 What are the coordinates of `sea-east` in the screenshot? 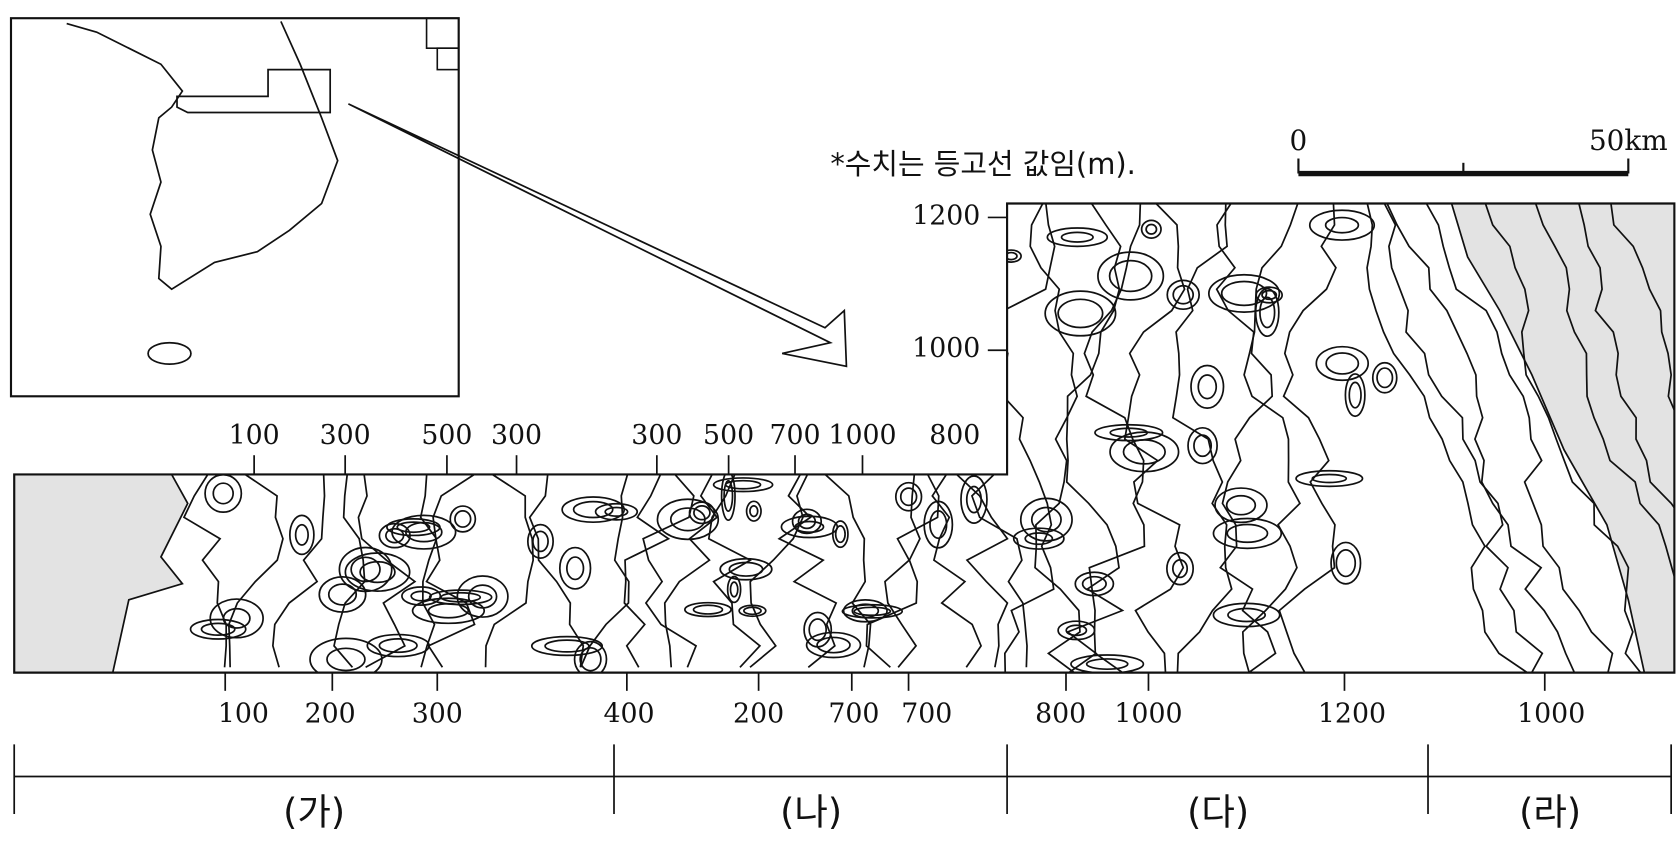 It's located at (1562, 438).